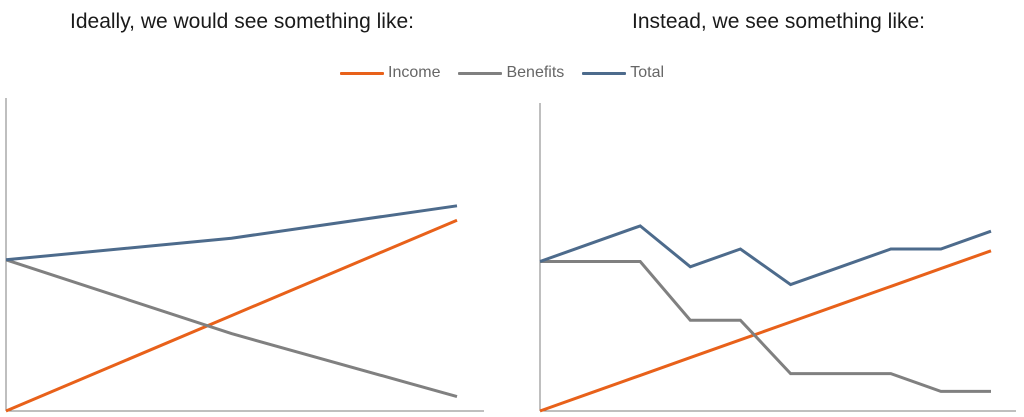  I want to click on legend-item-total: Total, so click(623, 73).